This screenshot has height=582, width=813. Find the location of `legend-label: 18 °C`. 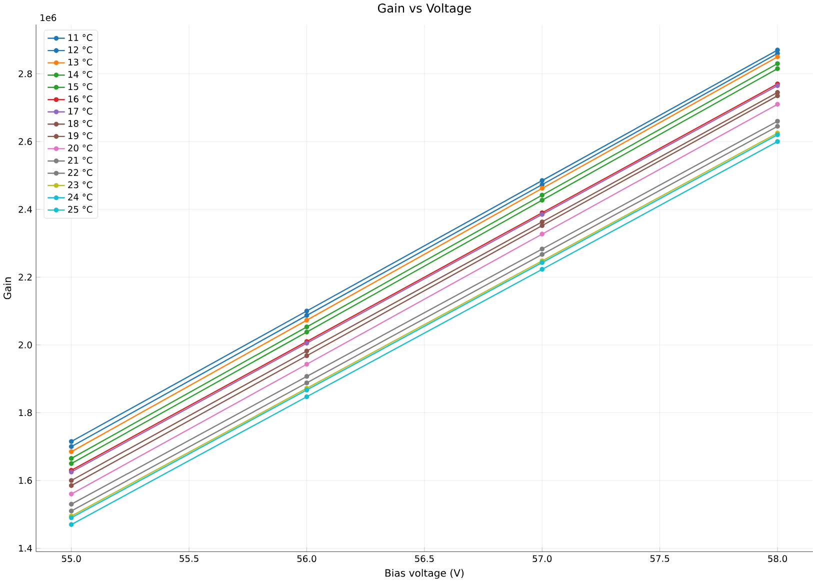

legend-label: 18 °C is located at coordinates (80, 123).